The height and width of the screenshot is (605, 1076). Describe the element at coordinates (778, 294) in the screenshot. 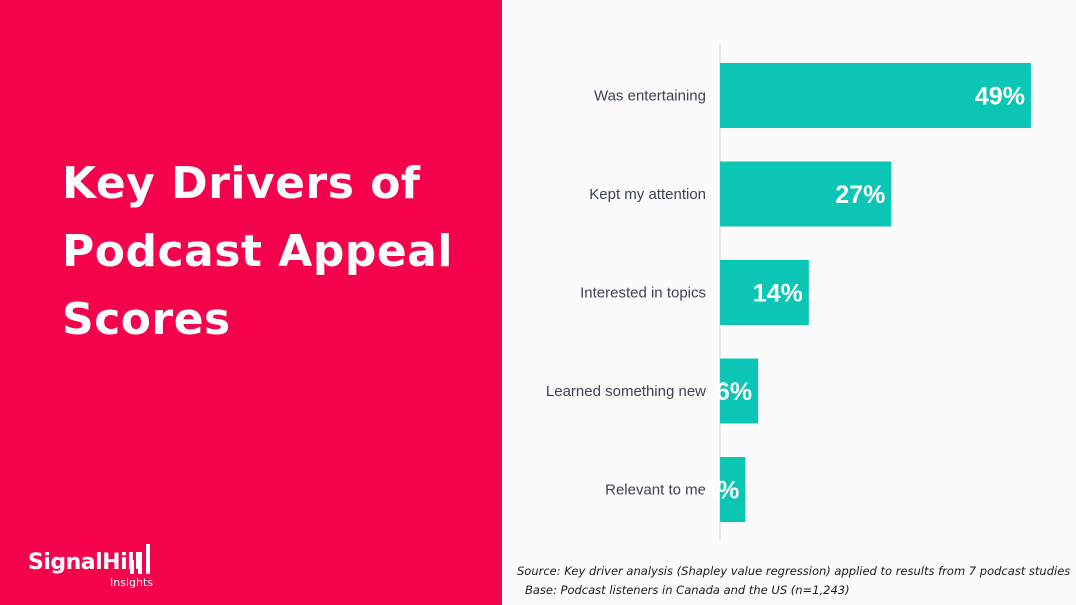

I see `value-label: 14%` at that location.